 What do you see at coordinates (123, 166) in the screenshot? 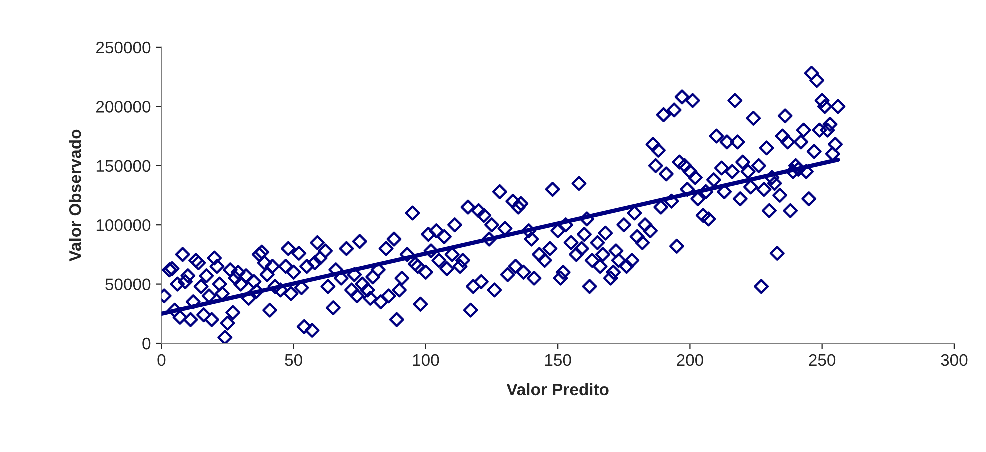
I see `y-tick-label: 150000` at bounding box center [123, 166].